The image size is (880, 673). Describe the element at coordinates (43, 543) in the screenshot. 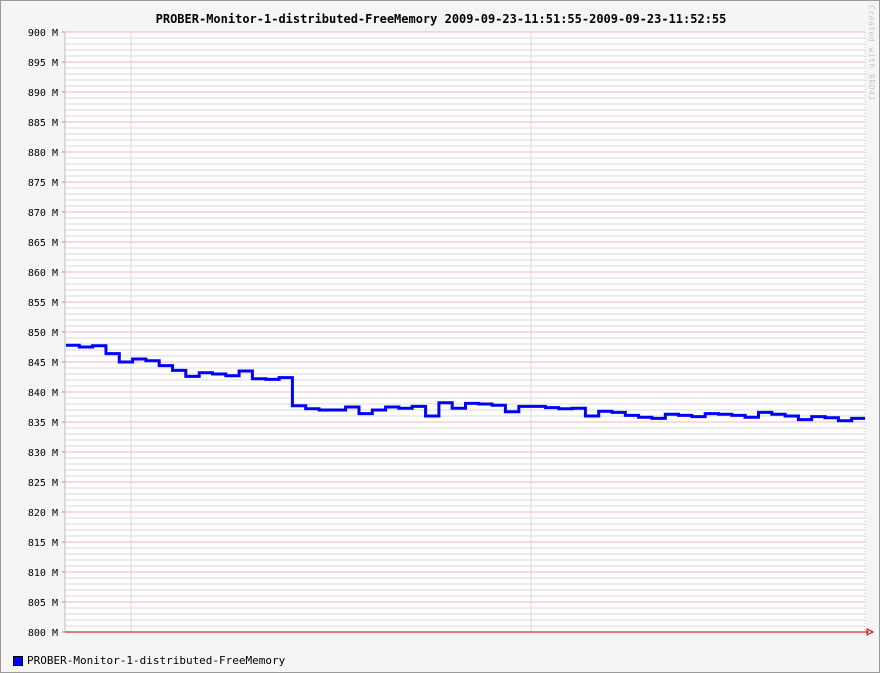

I see `y-tick-label: 815 M` at that location.